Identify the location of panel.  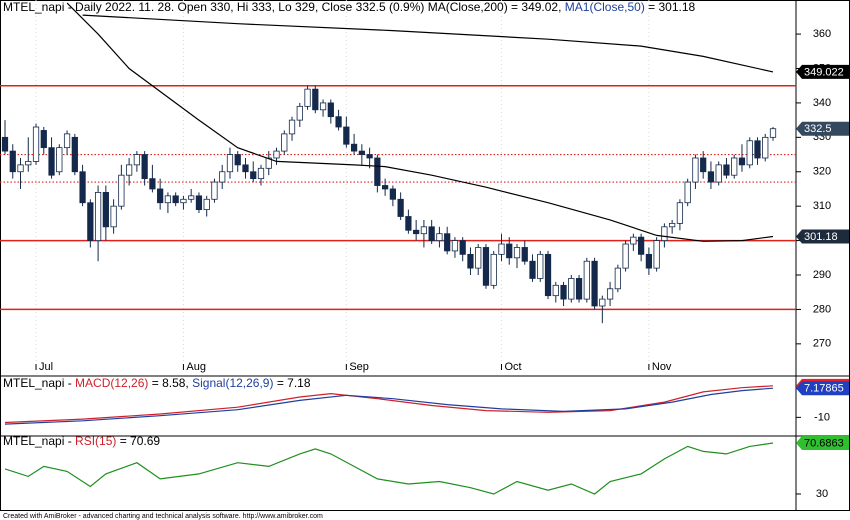
(389, 405).